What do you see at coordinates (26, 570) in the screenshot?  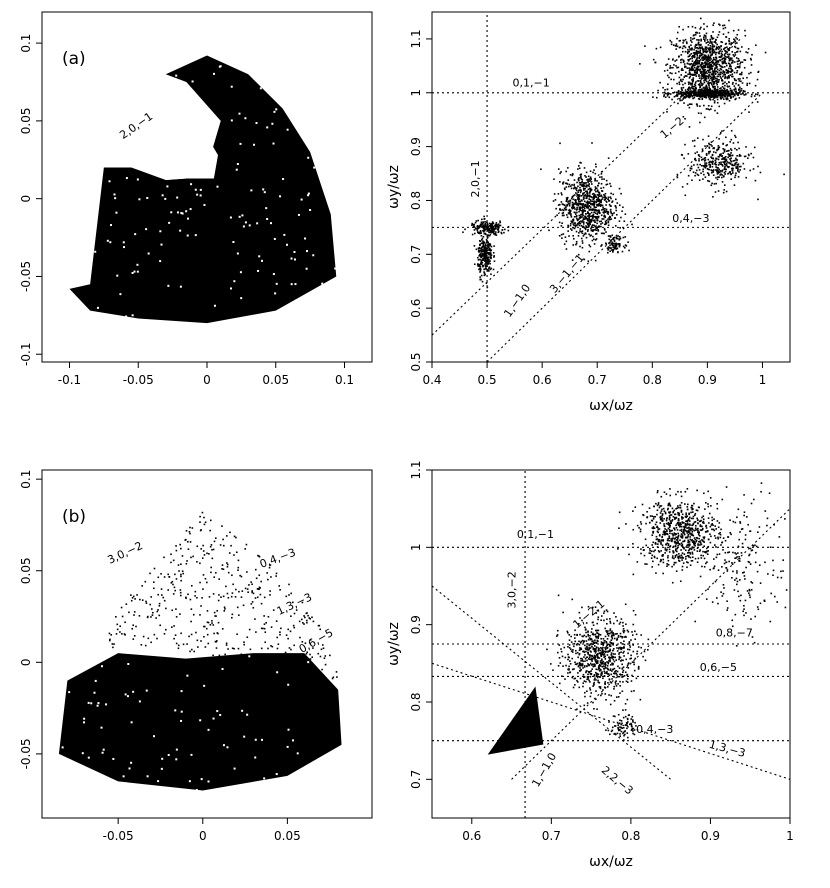 I see `y-tick-label: 0.05` at bounding box center [26, 570].